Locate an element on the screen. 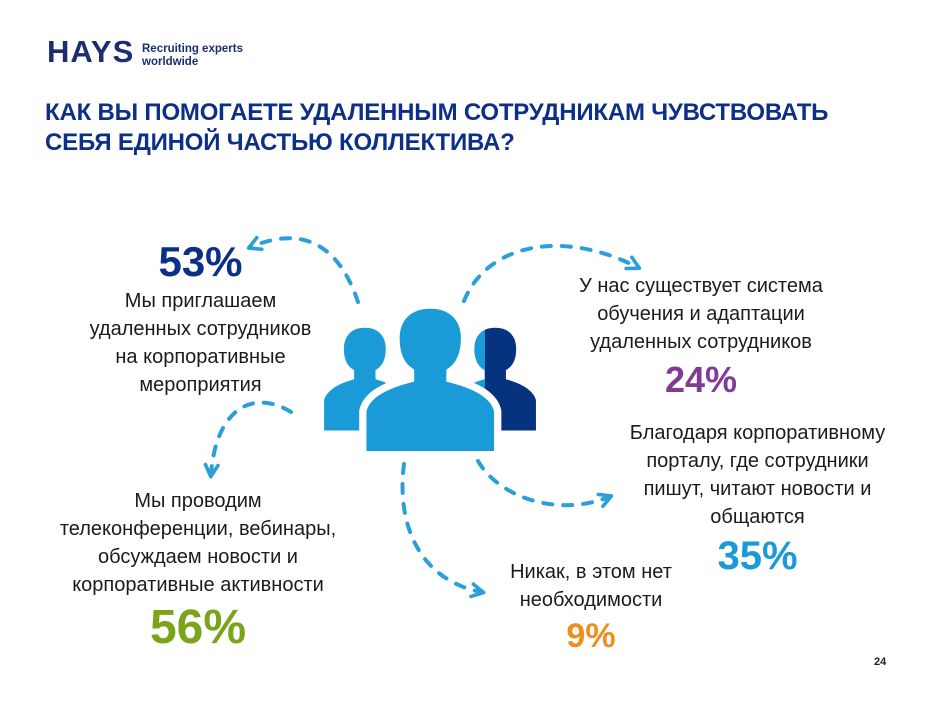 This screenshot has height=702, width=947. stat-label-line: обсуждаем новости и is located at coordinates (198, 557).